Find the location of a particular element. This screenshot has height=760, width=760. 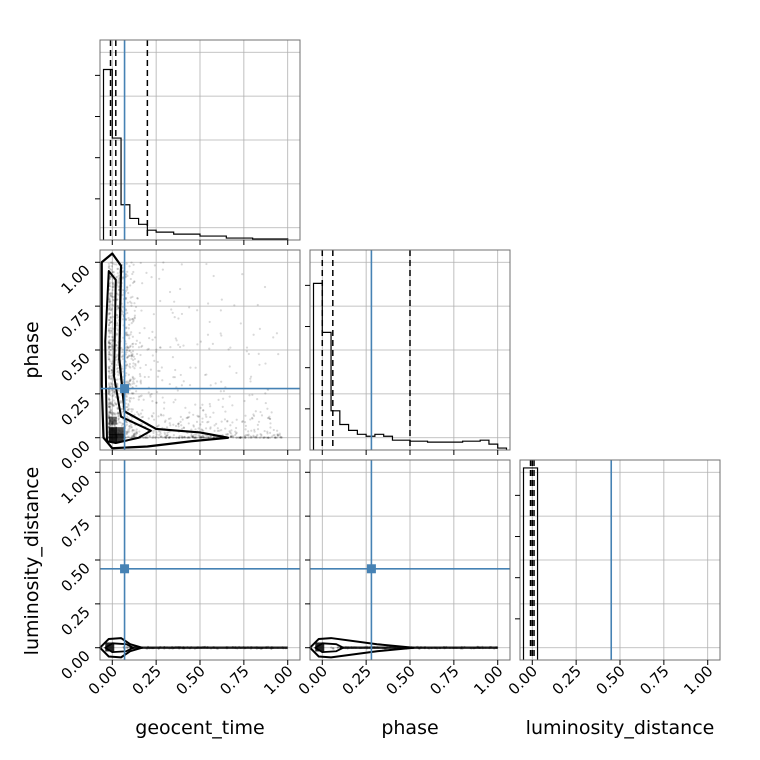

y-tick-label: 0.25 is located at coordinates (75, 411).